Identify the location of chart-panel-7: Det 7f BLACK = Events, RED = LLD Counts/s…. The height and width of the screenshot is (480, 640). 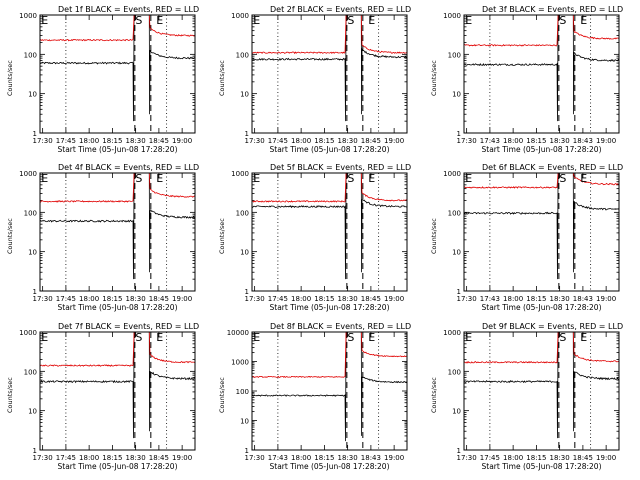
(102, 396).